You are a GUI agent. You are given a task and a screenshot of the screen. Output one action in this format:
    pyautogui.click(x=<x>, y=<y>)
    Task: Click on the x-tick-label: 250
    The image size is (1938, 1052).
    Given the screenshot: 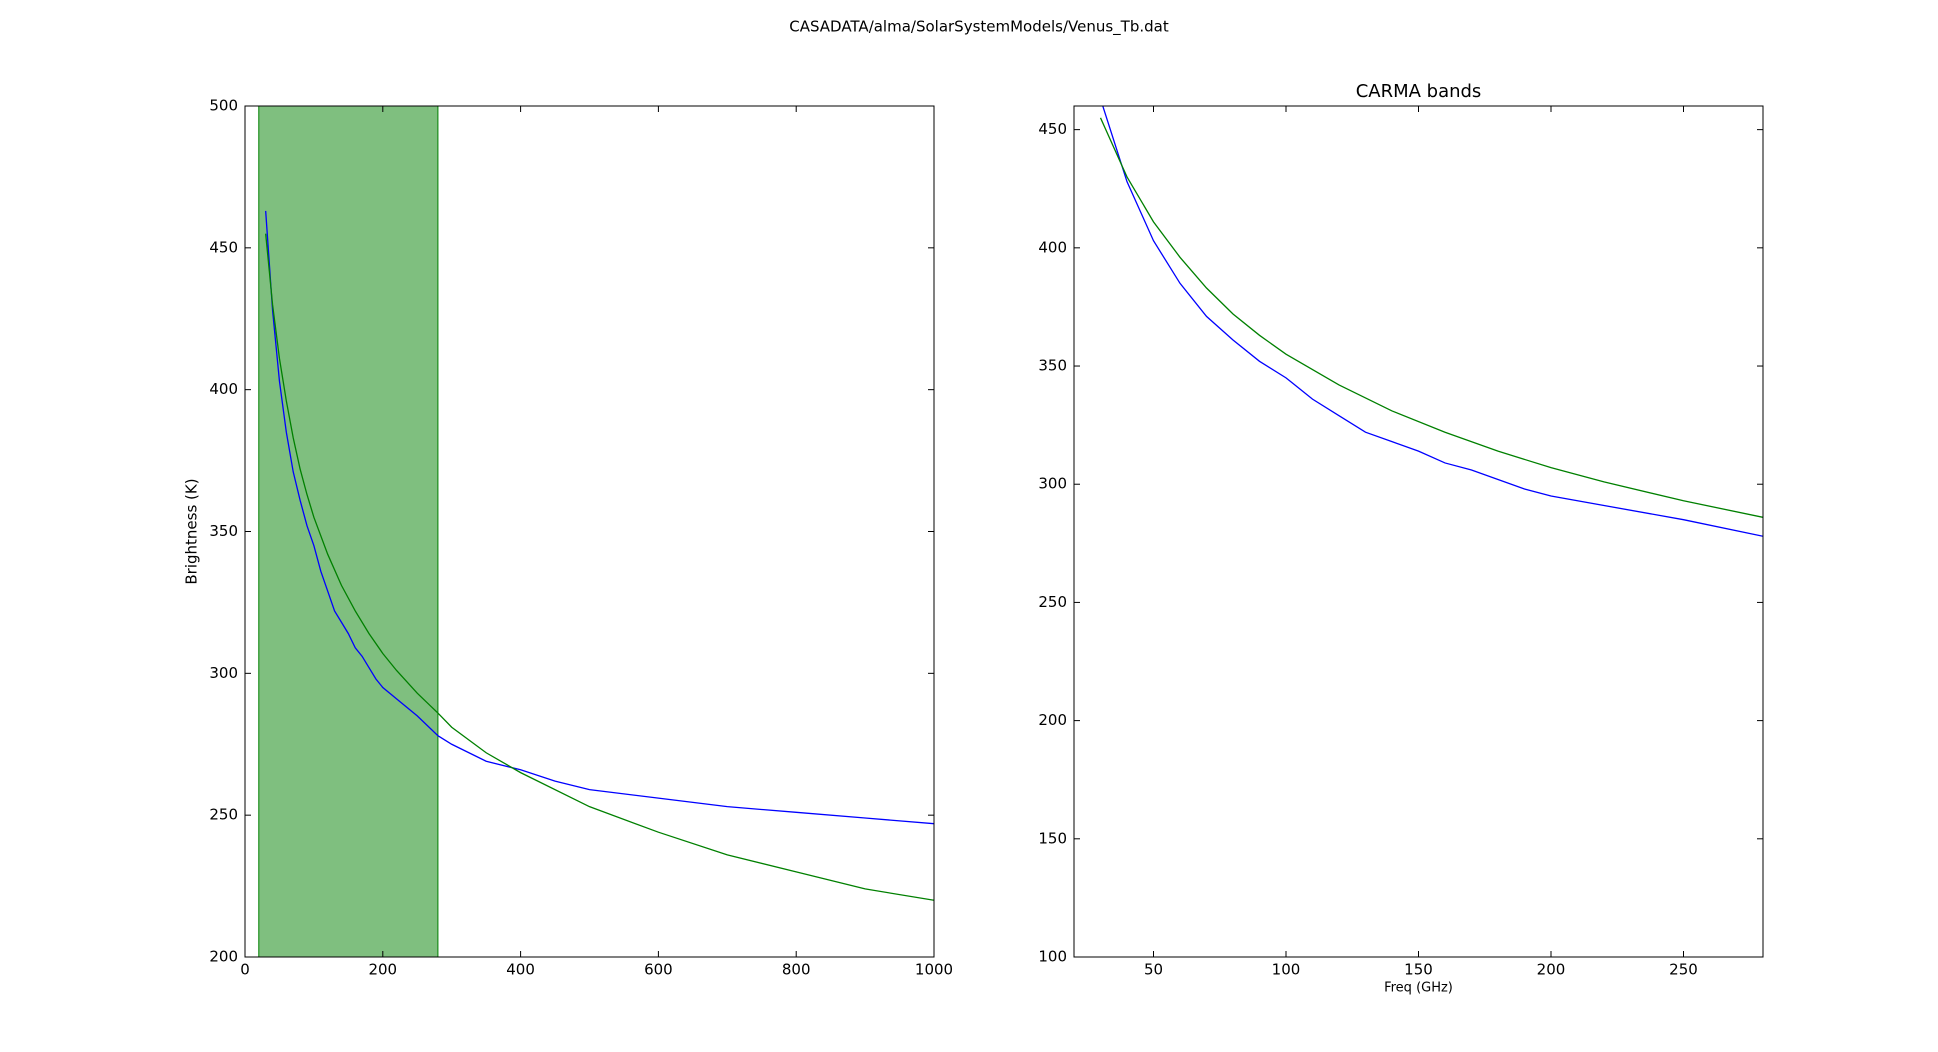 What is the action you would take?
    pyautogui.click(x=1683, y=970)
    